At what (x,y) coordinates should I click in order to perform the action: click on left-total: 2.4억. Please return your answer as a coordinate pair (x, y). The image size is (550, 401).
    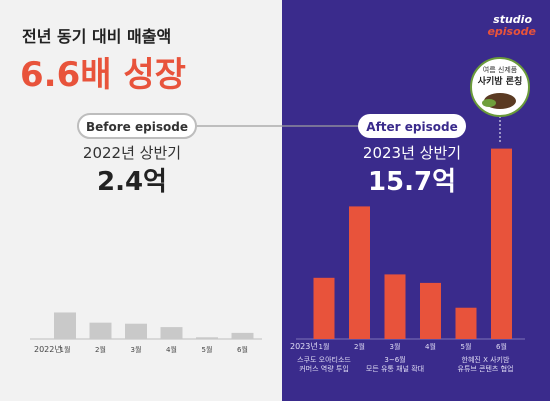
    Looking at the image, I should click on (132, 182).